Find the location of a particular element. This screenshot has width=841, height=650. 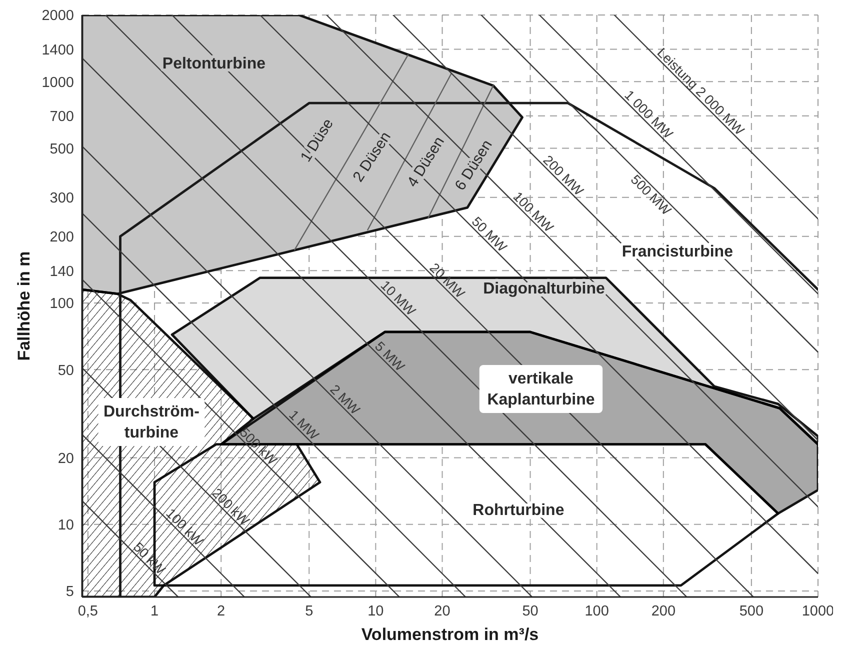

x-tick-label: 500 is located at coordinates (751, 611).